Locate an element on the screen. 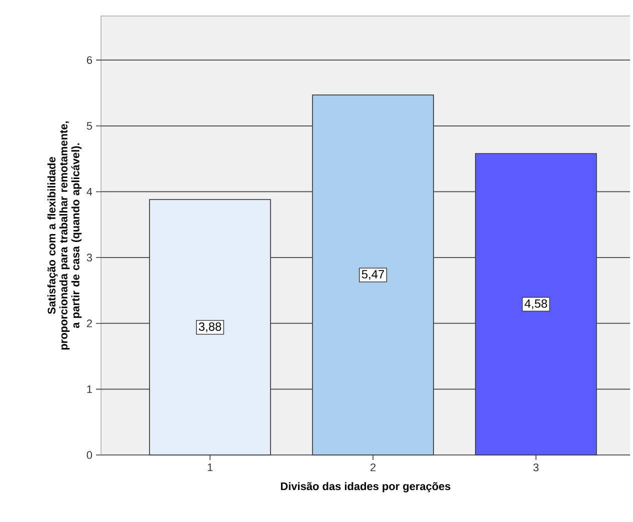  y-tick-label: 6 is located at coordinates (89, 60).